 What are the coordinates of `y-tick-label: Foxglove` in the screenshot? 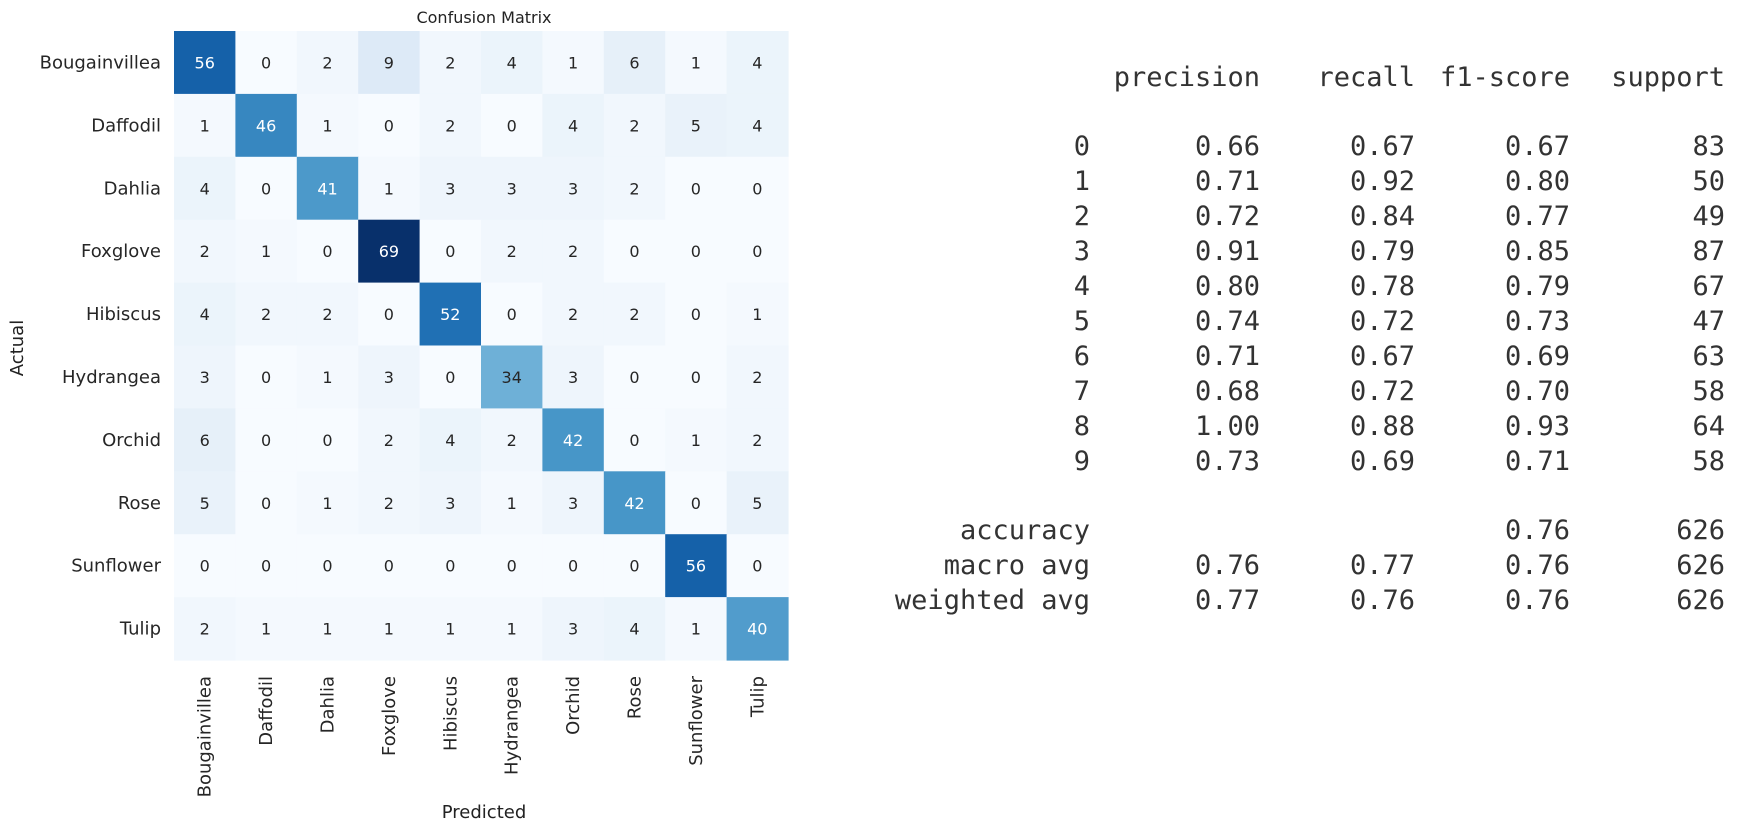 It's located at (121, 251).